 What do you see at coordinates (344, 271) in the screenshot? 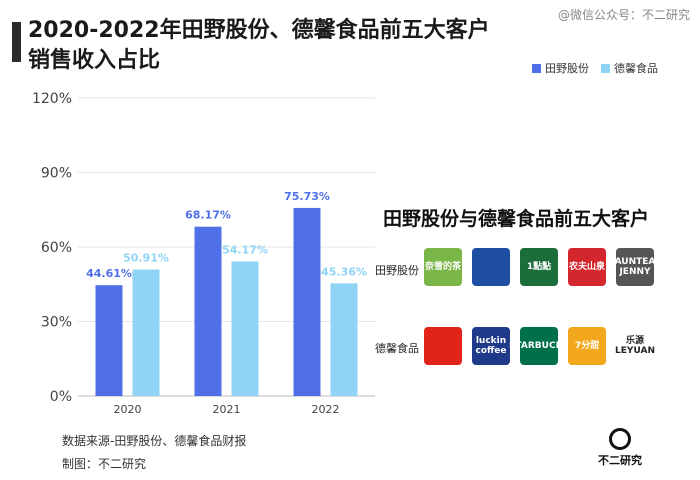
I see `data-label: 45.36%` at bounding box center [344, 271].